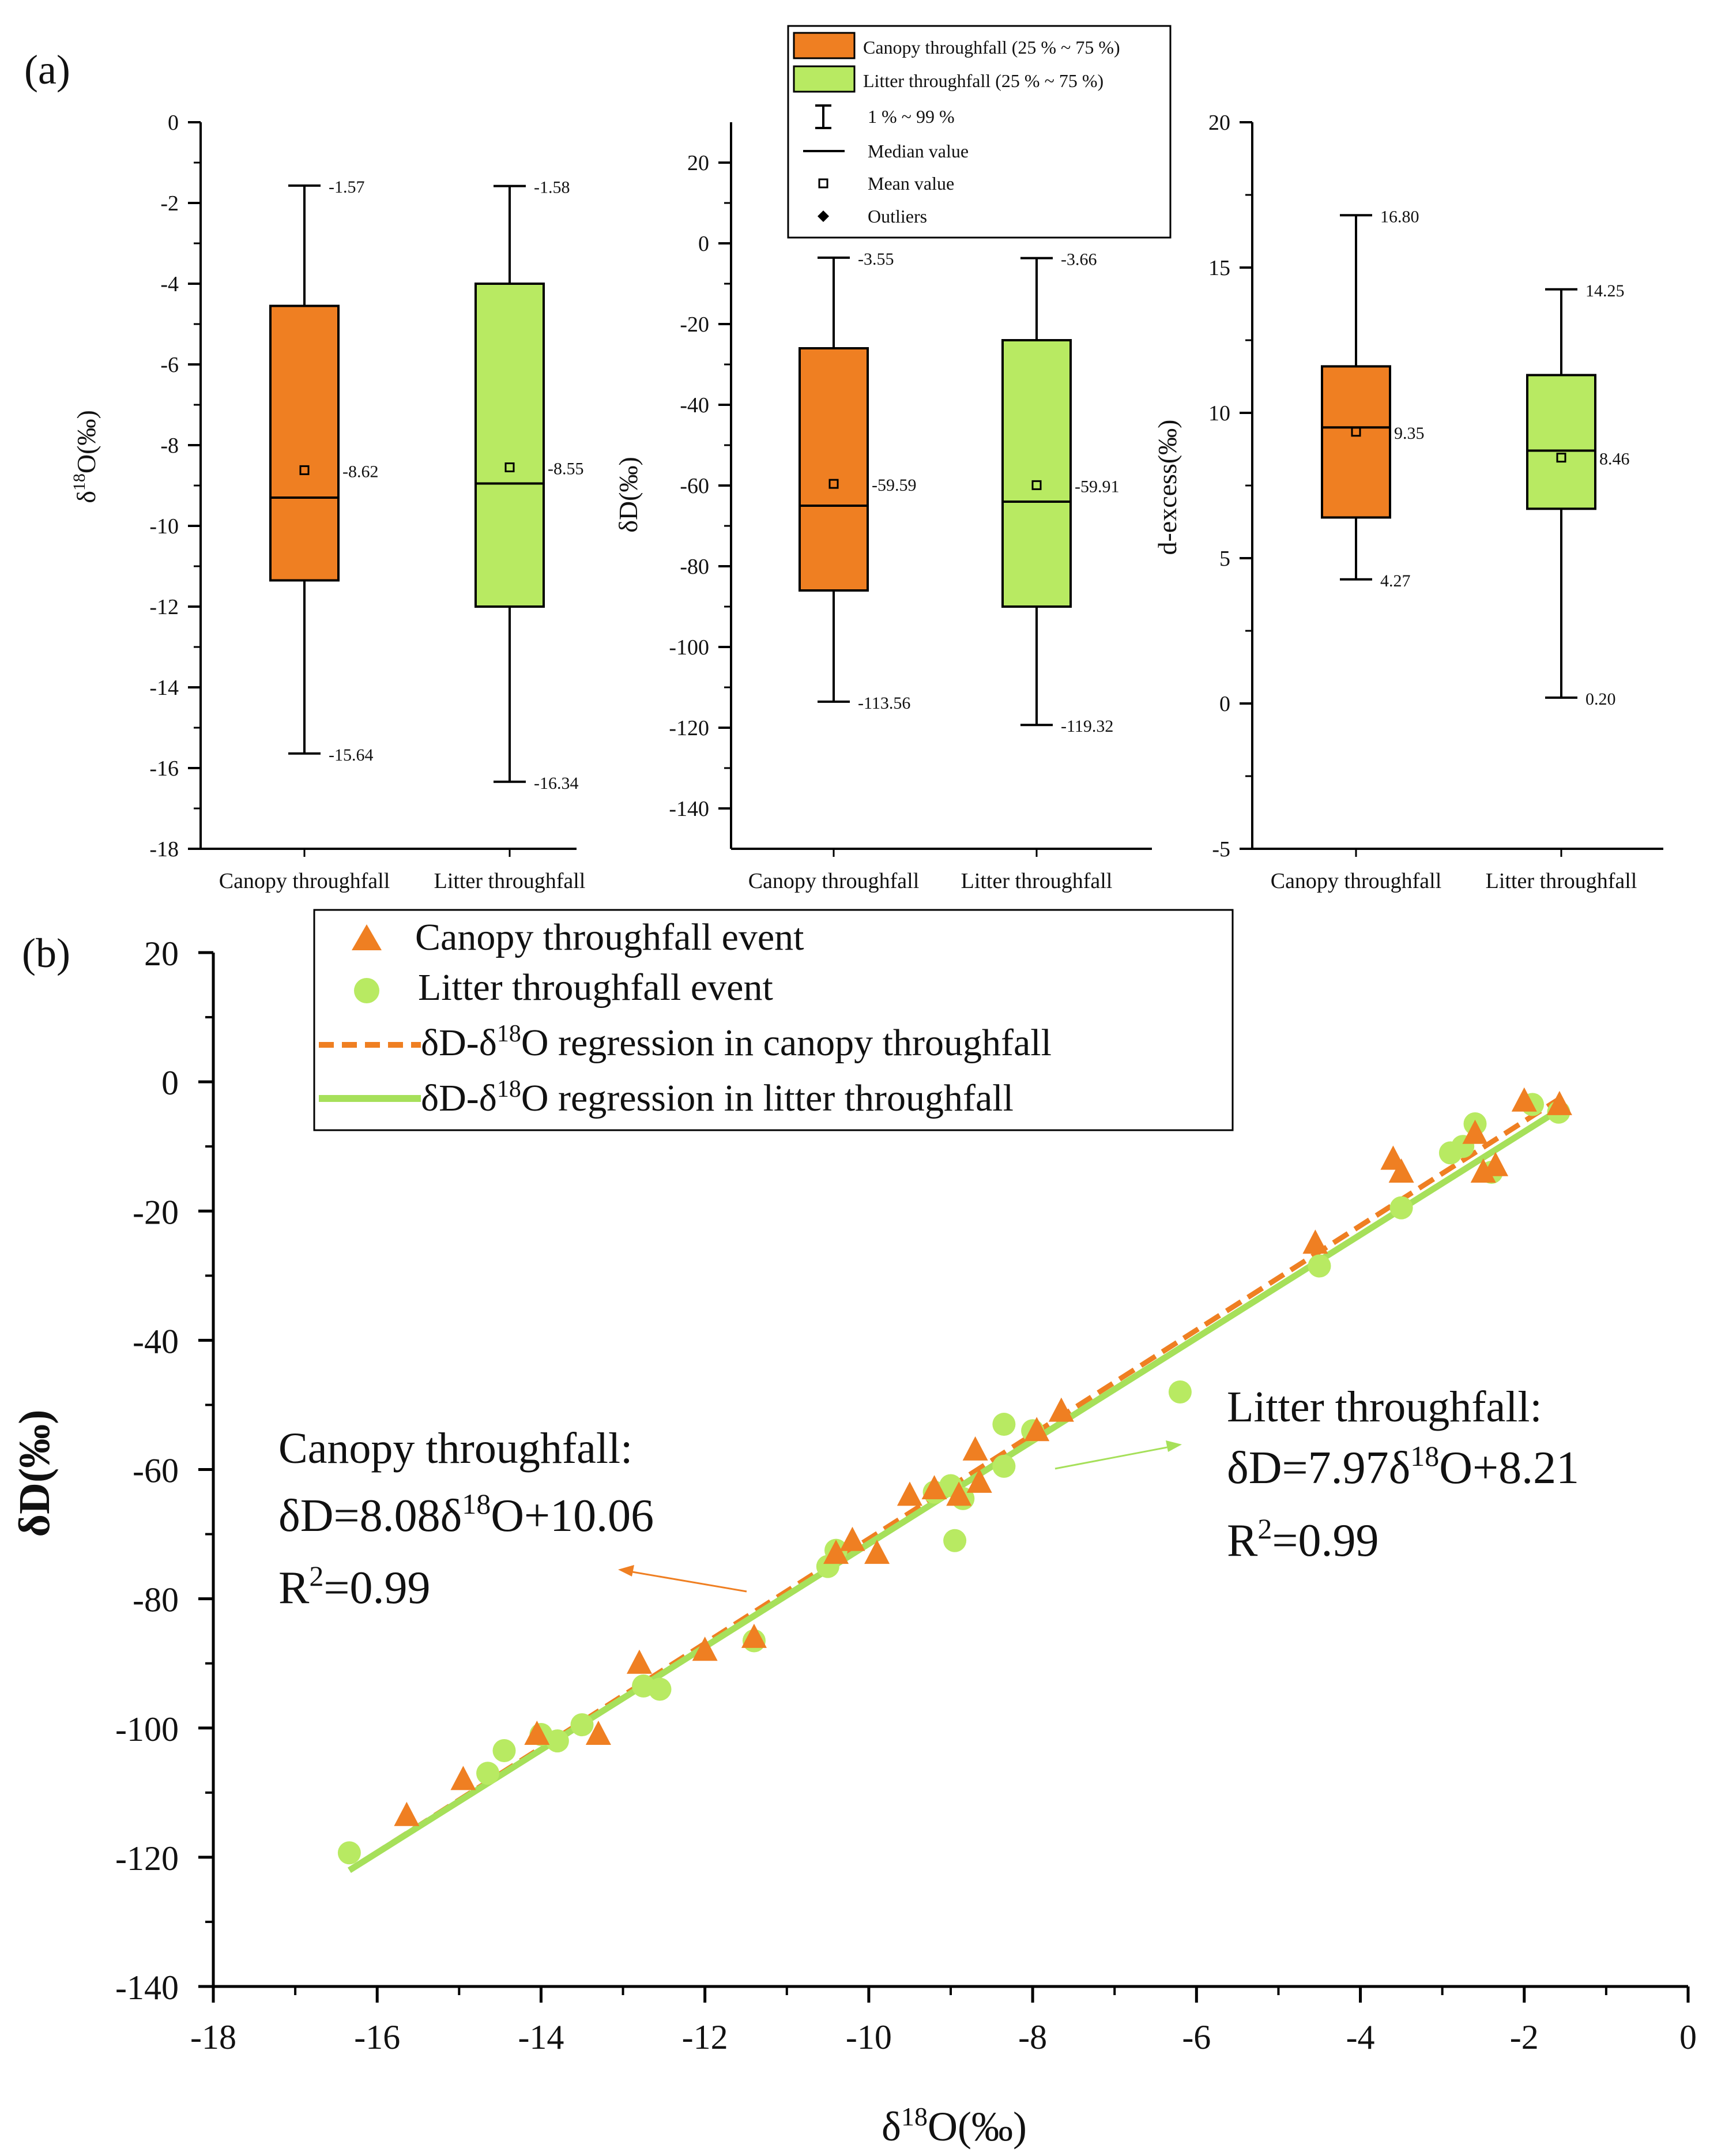 This screenshot has width=1725, height=2156. I want to click on box2-y-tick-label: 0, so click(703, 244).